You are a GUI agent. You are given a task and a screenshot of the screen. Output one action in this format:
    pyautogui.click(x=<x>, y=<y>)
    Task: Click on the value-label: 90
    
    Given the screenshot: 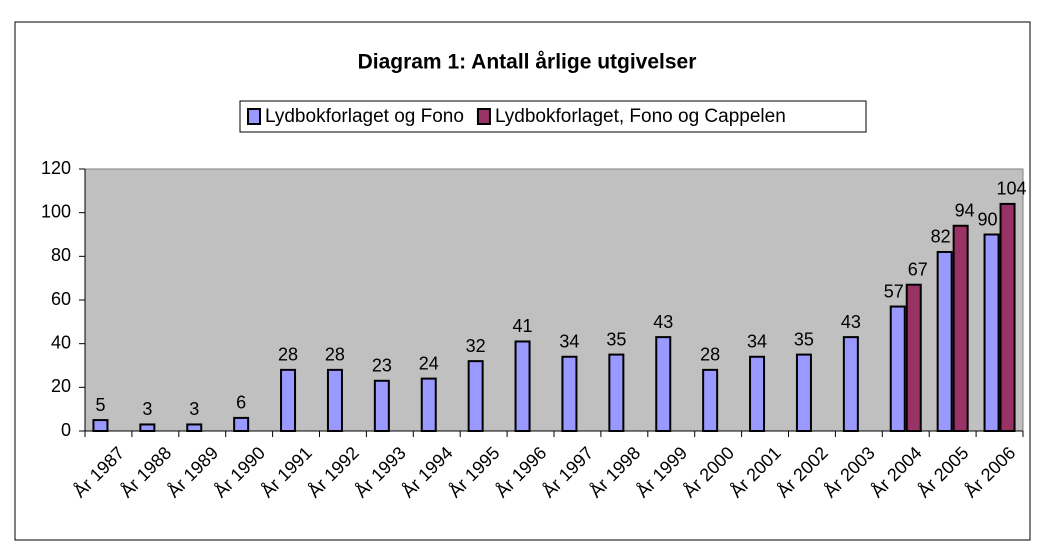 What is the action you would take?
    pyautogui.click(x=988, y=219)
    